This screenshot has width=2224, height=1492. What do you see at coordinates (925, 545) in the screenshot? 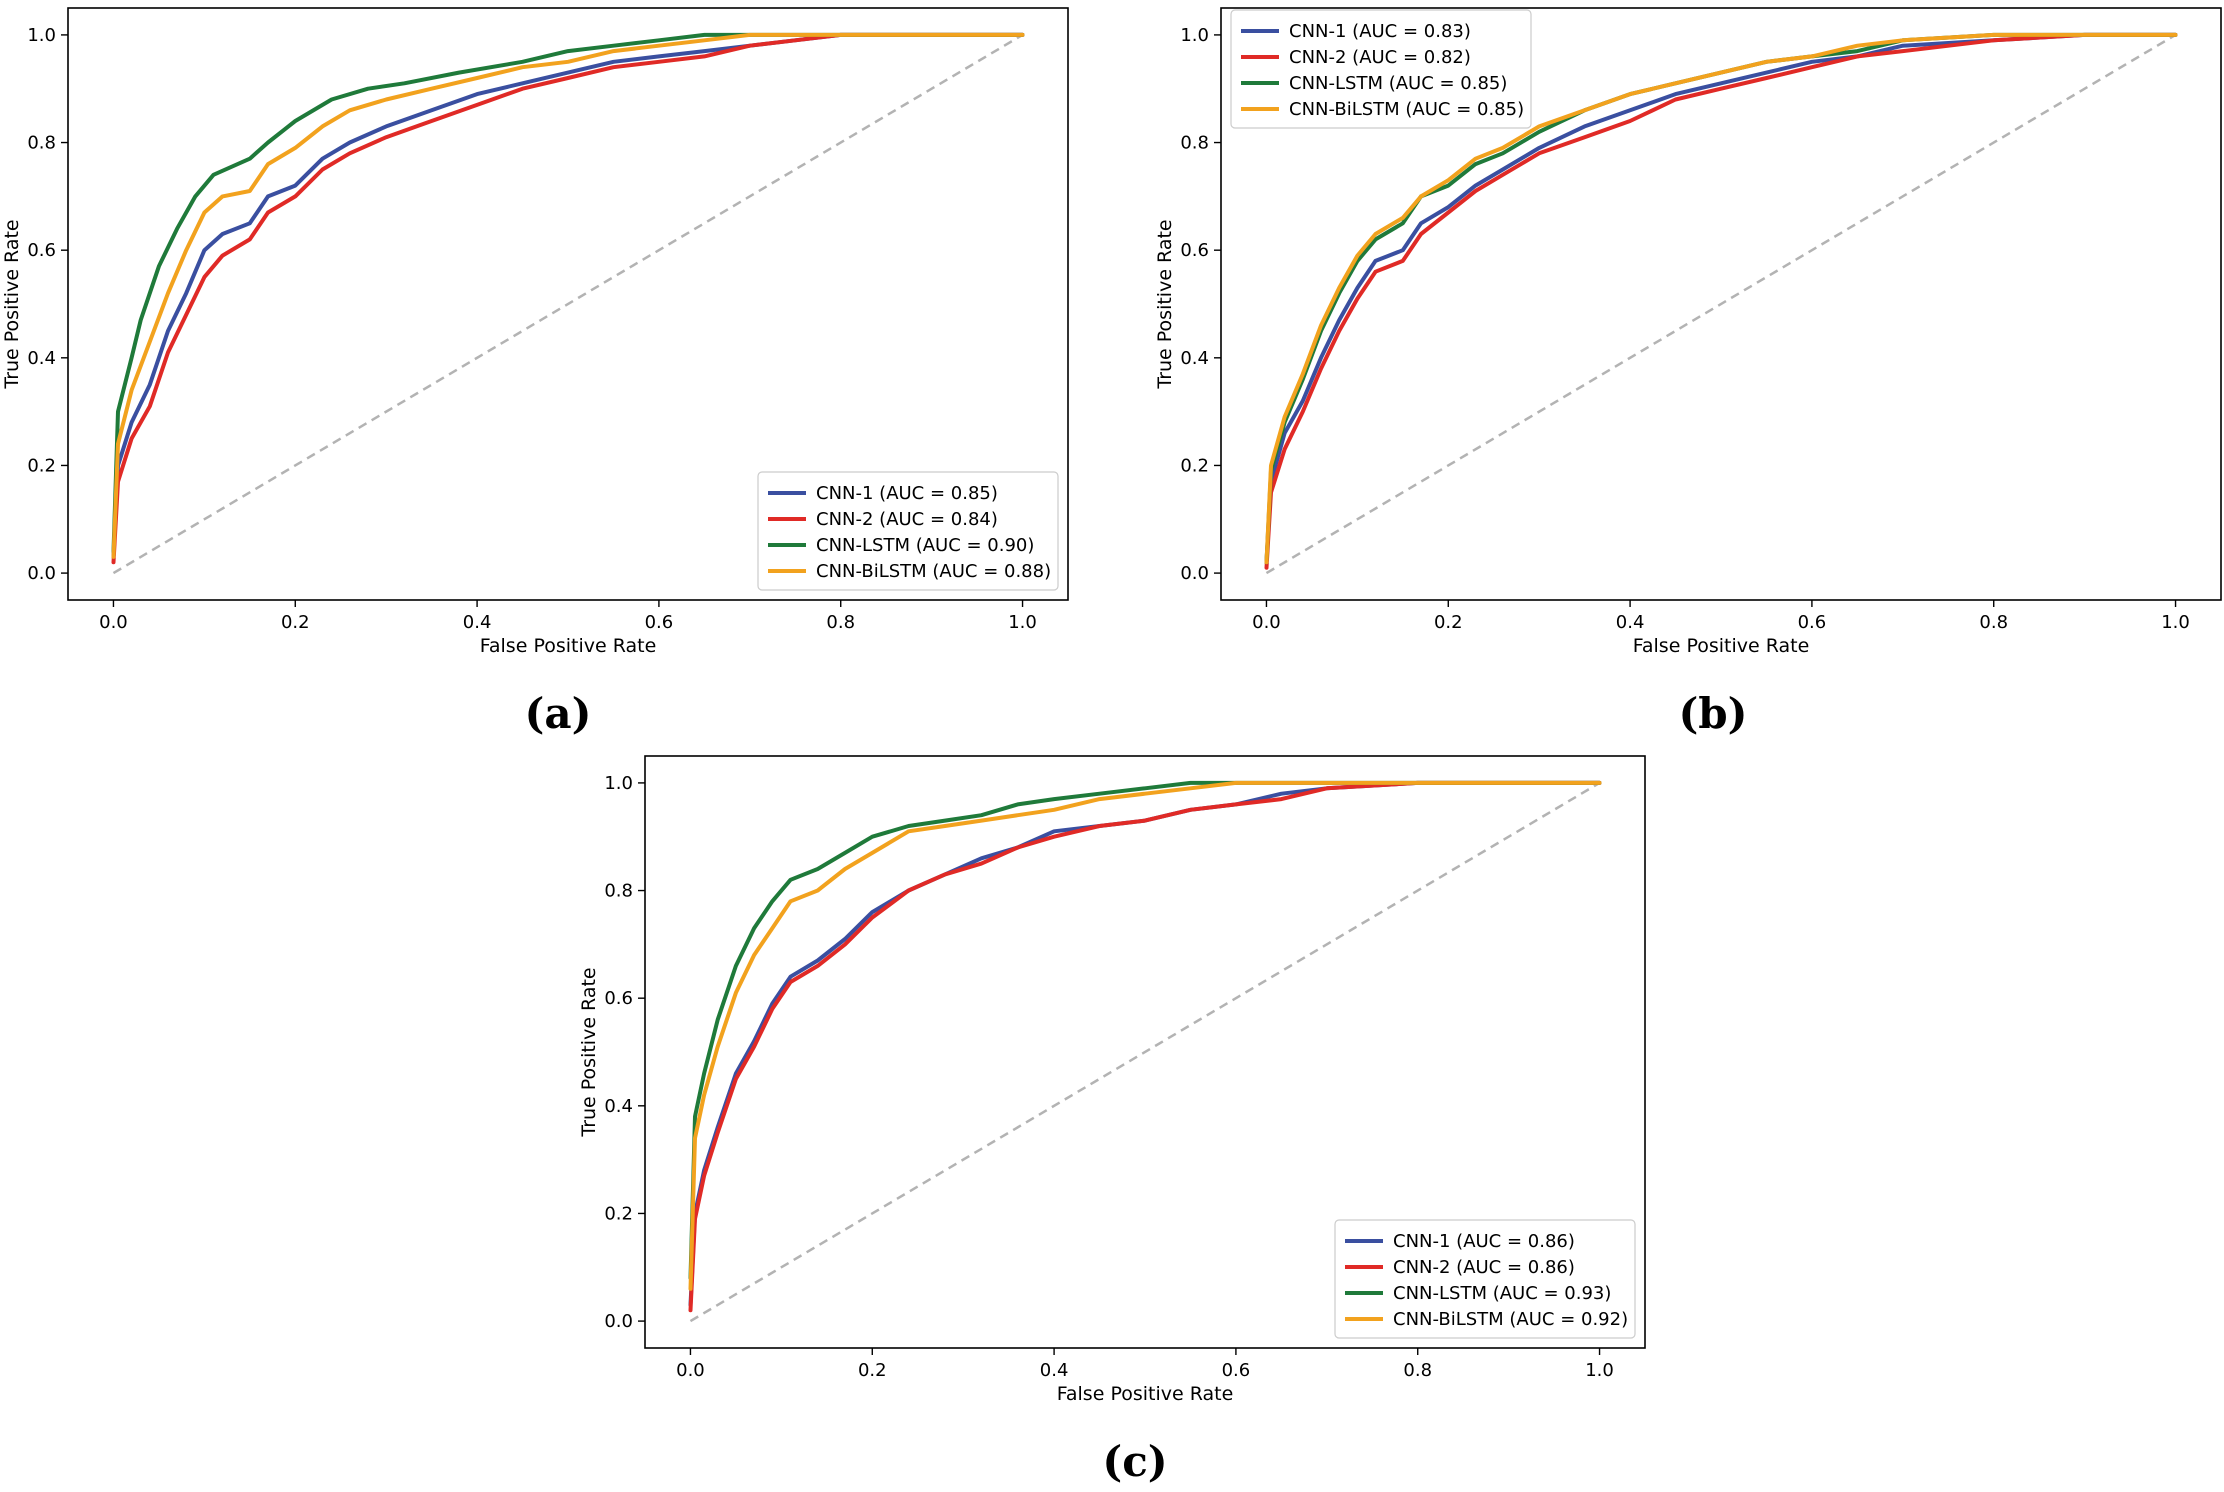
I see `legend-label: CNN-LSTM (AUC = 0.90)` at bounding box center [925, 545].